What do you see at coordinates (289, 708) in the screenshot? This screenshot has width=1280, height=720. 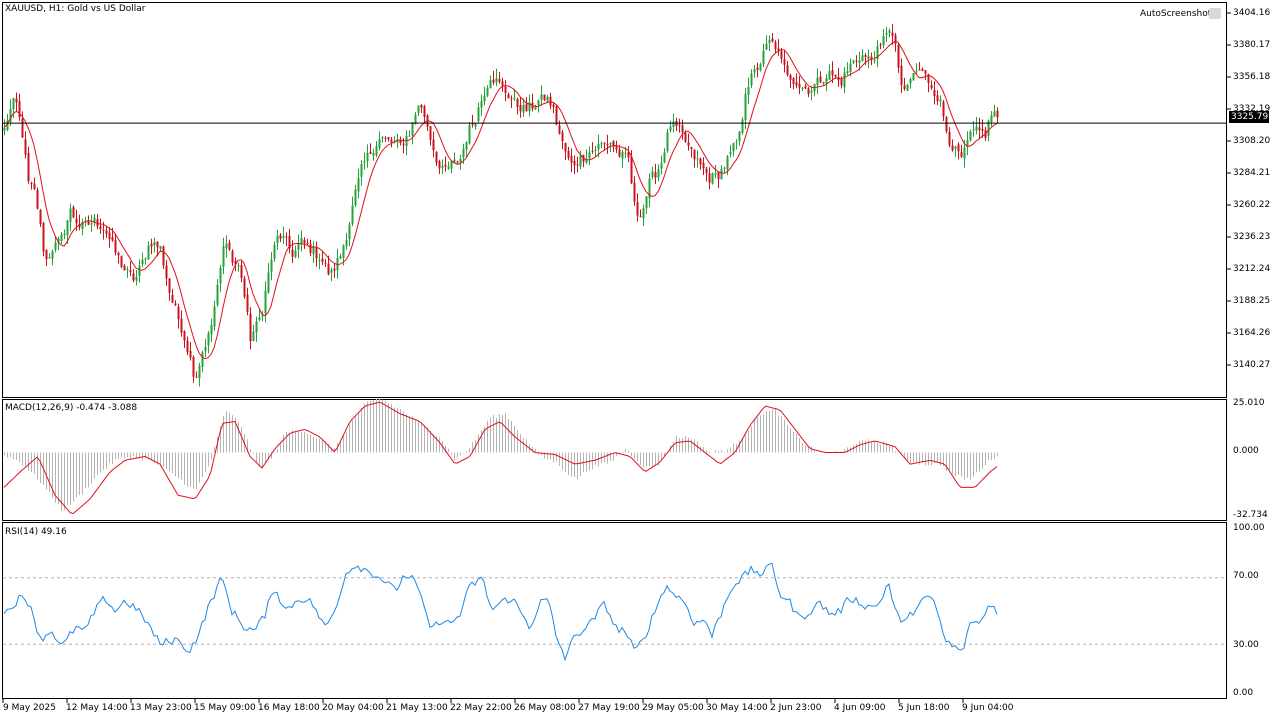 I see `time-tick: 16 May 18:00` at bounding box center [289, 708].